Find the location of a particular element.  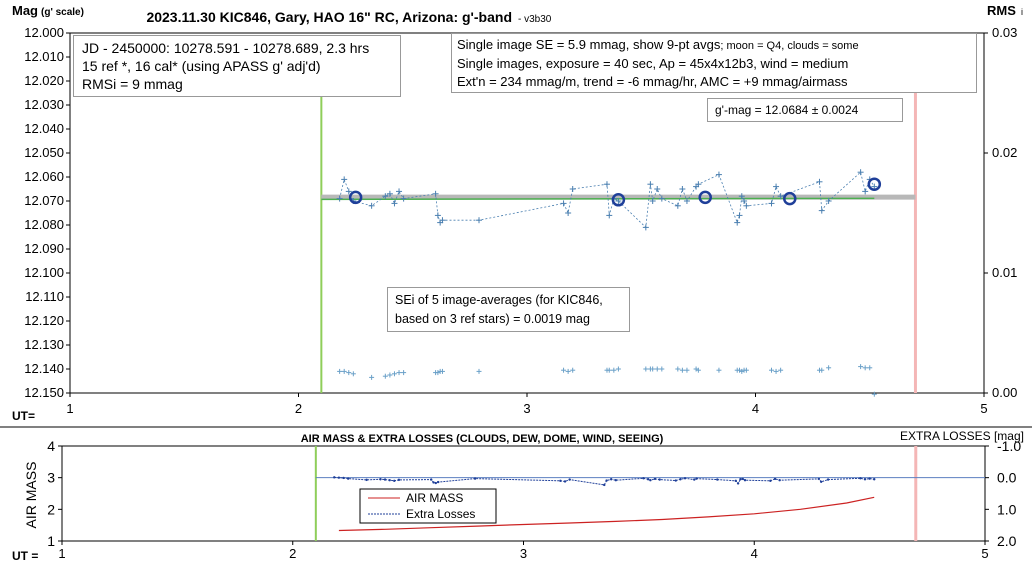

upper-y-tick-label: 12.020 is located at coordinates (44, 80).